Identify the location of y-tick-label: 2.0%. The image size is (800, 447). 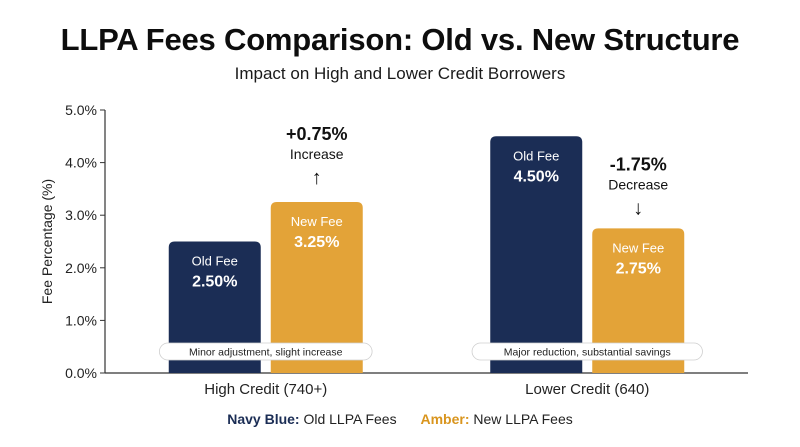
(81, 268).